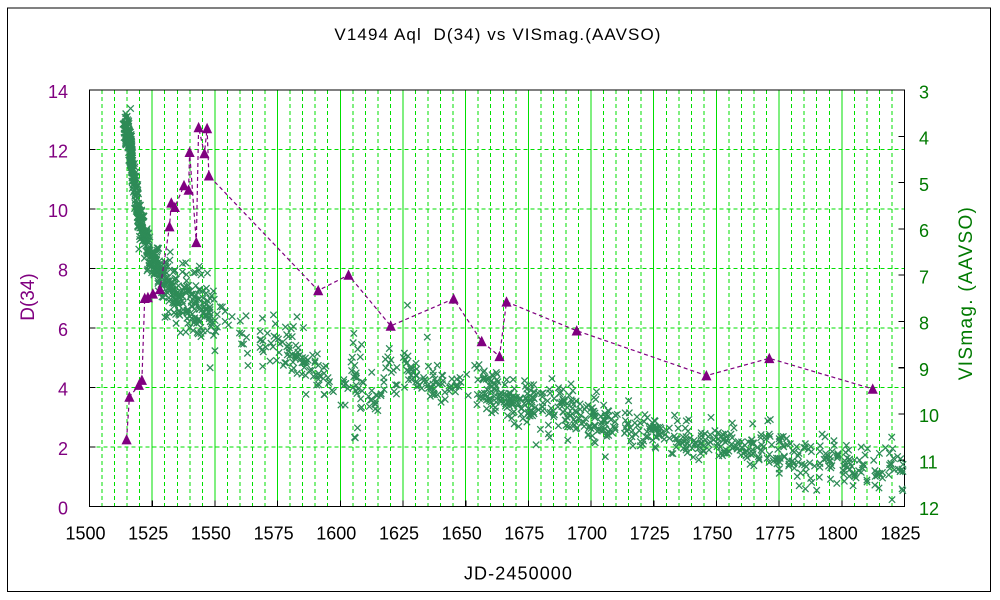  I want to click on svg-text: 0, so click(63, 509).